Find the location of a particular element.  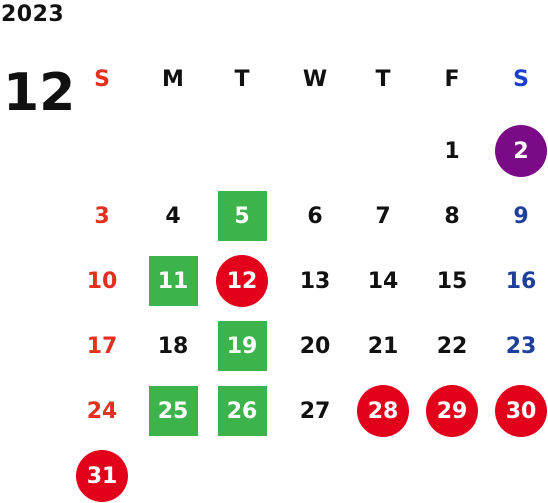

weekday-header-tue: T is located at coordinates (242, 79).